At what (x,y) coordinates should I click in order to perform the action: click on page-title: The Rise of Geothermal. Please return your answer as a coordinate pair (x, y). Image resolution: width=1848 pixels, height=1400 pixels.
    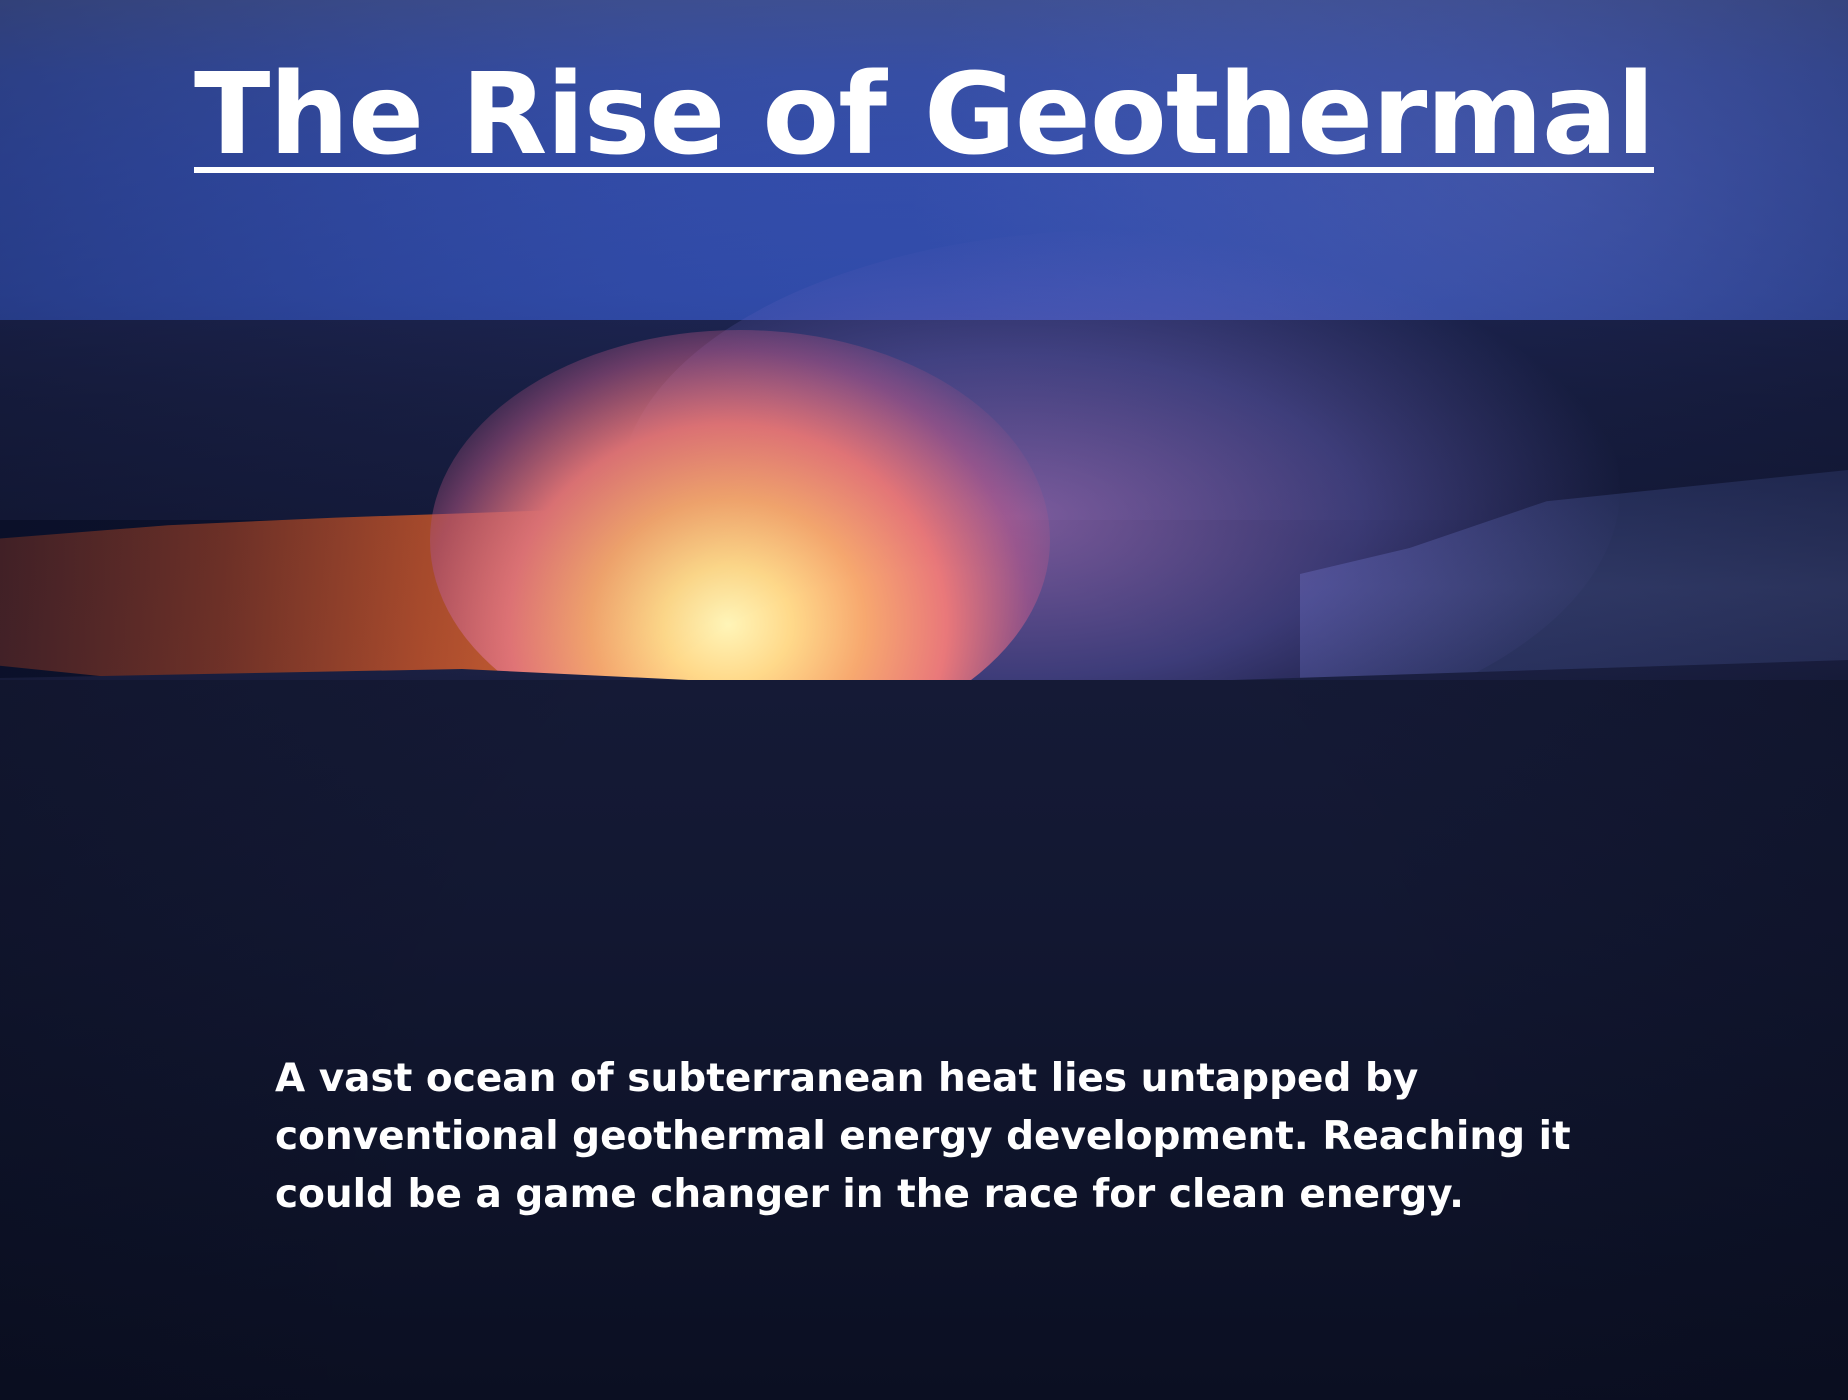
    Looking at the image, I should click on (924, 115).